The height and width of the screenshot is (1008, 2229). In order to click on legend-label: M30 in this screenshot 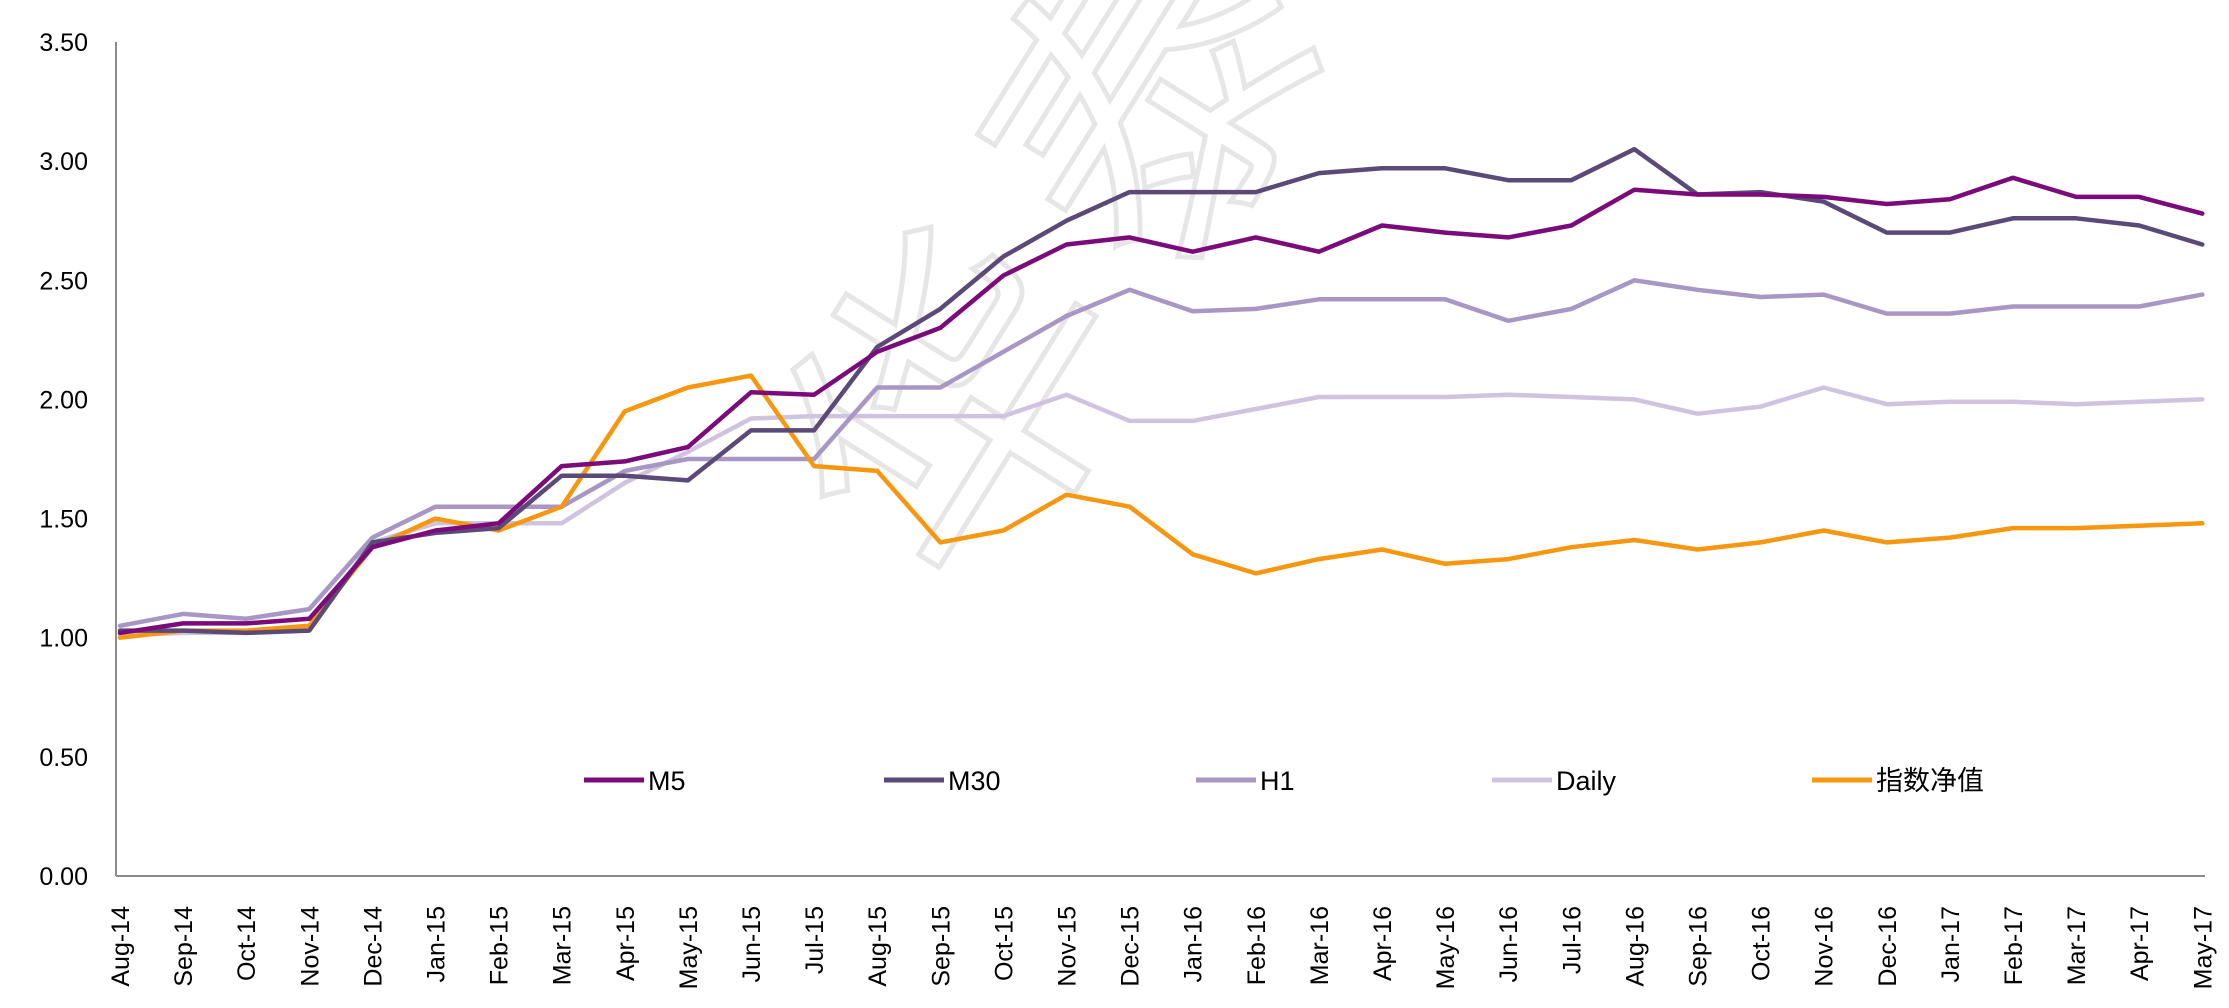, I will do `click(974, 781)`.